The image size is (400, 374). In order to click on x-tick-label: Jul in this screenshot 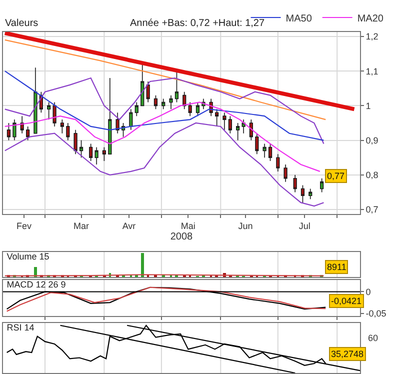, I will do `click(304, 225)`.